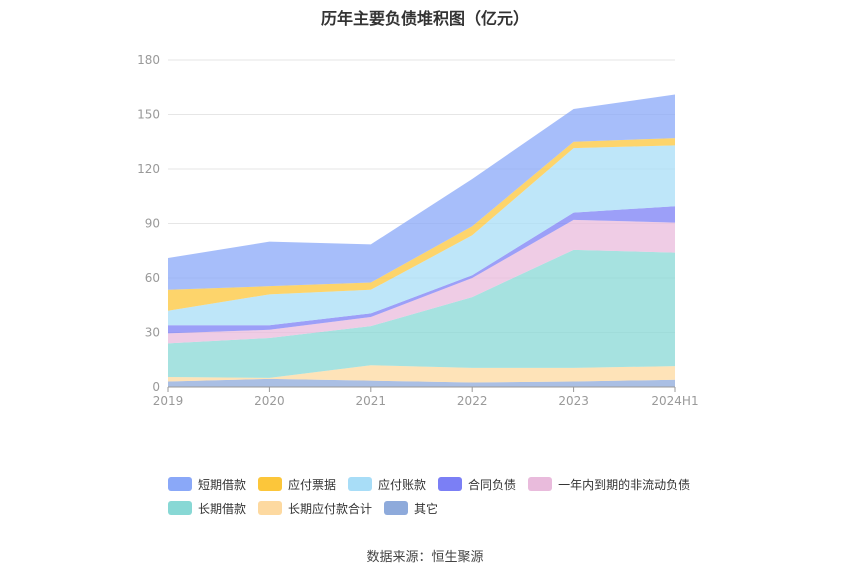 The height and width of the screenshot is (575, 850). Describe the element at coordinates (492, 484) in the screenshot. I see `legend-label: 合同负债` at that location.